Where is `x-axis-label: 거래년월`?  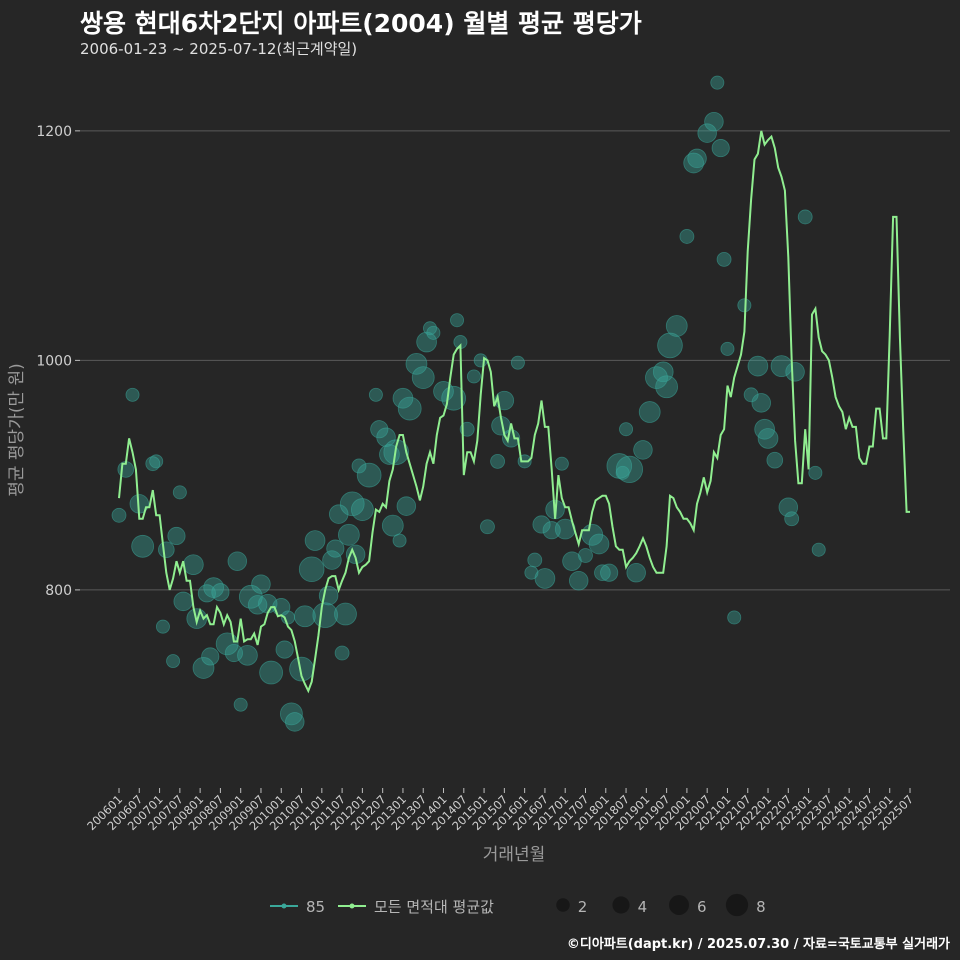
x-axis-label: 거래년월 is located at coordinates (514, 855).